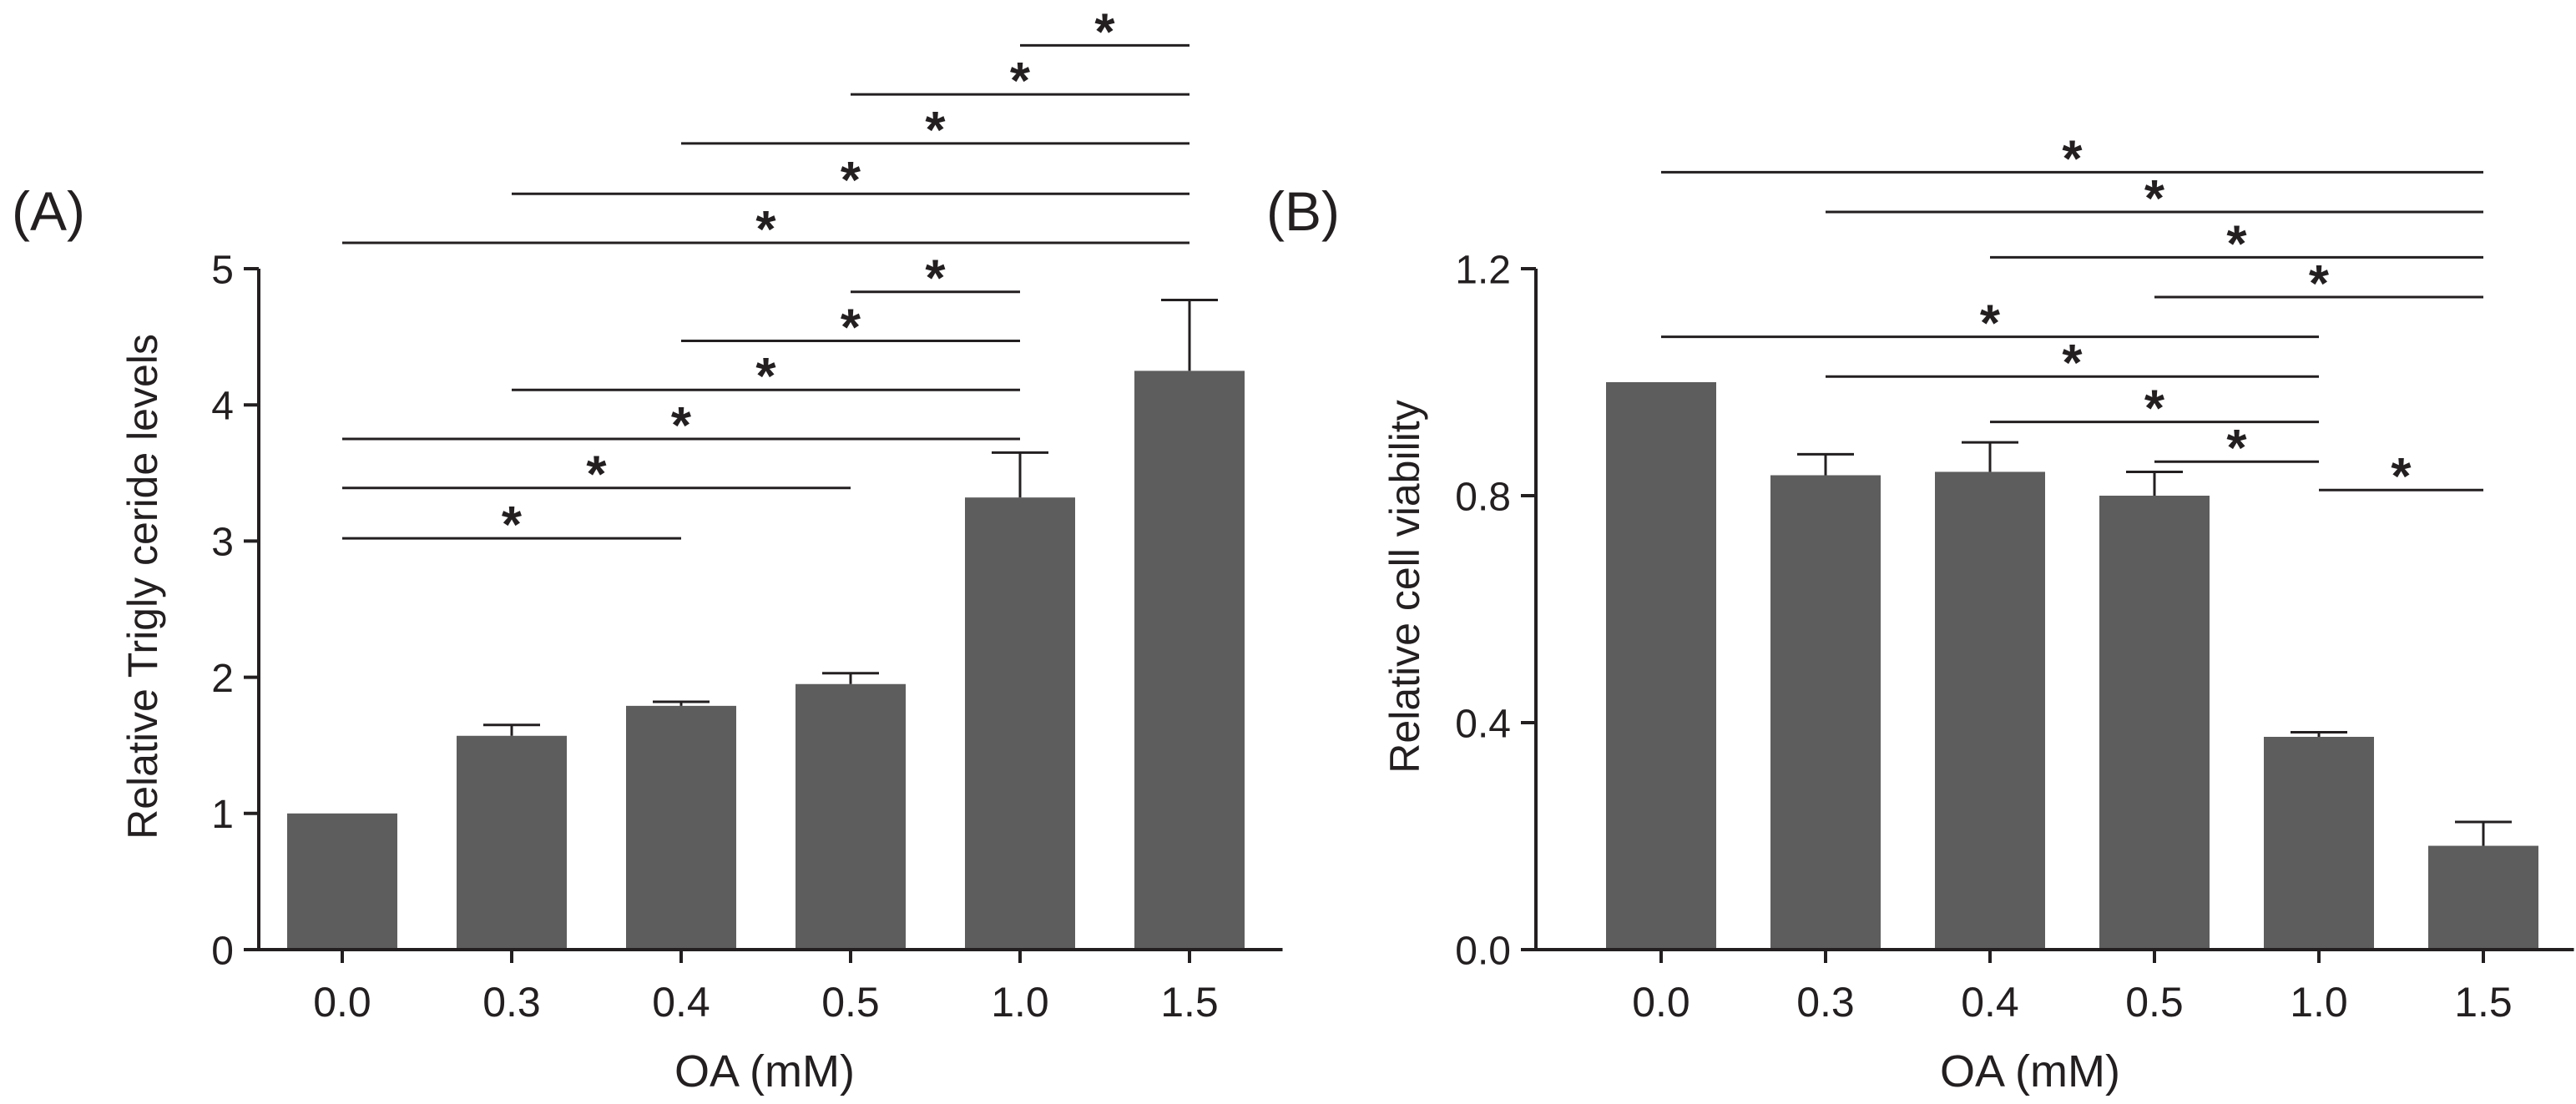 The height and width of the screenshot is (1104, 2576). Describe the element at coordinates (1661, 1002) in the screenshot. I see `panel-b-x-tick-label: 0.0` at that location.